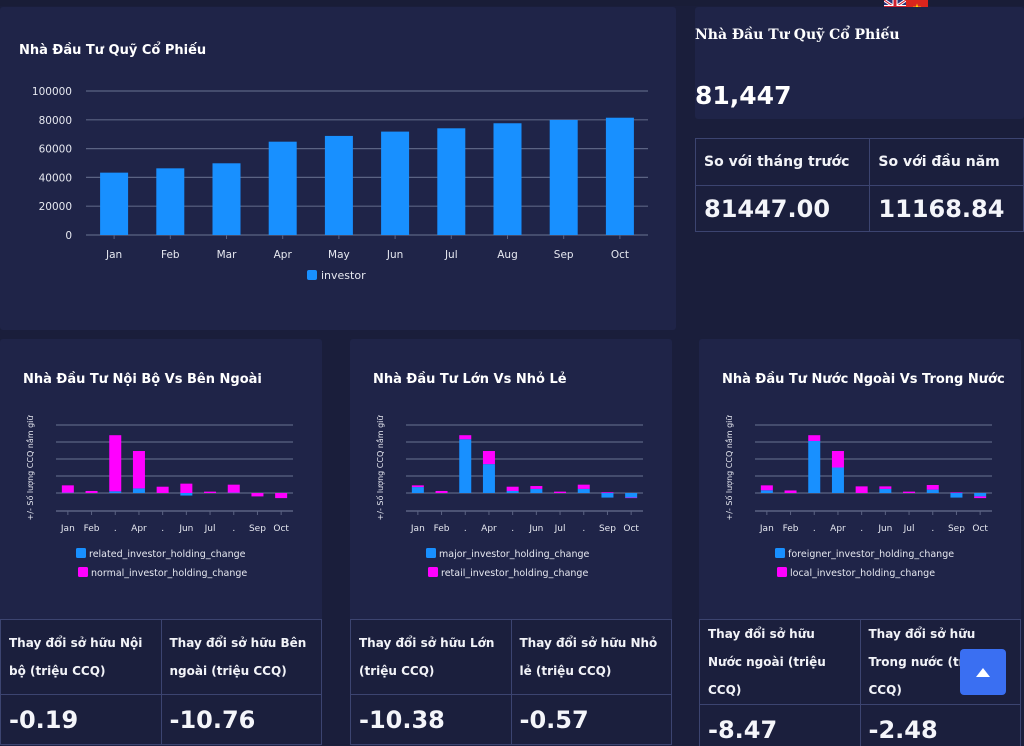  I want to click on table-value: -0.57, so click(591, 719).